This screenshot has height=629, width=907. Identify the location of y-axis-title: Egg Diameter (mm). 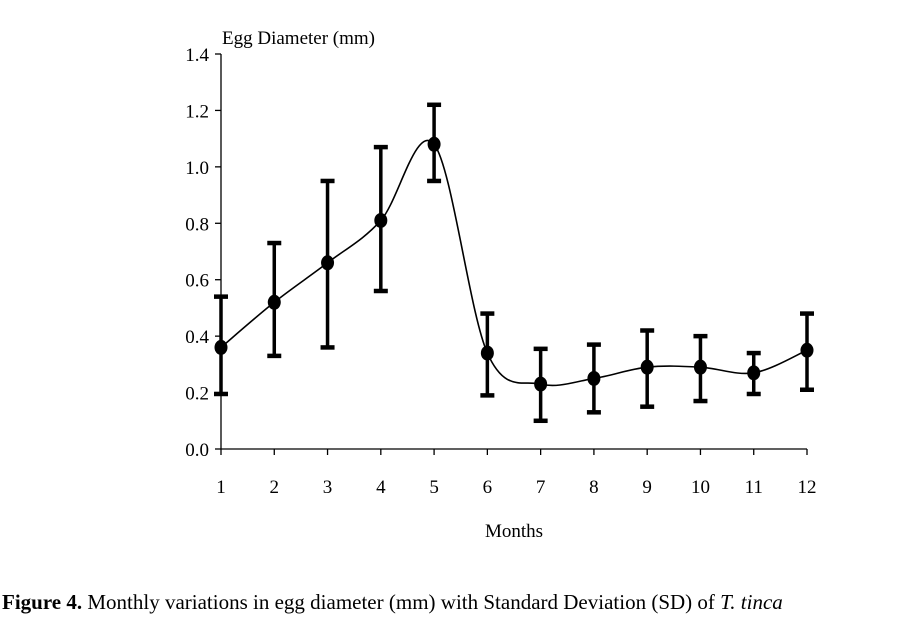
(298, 38).